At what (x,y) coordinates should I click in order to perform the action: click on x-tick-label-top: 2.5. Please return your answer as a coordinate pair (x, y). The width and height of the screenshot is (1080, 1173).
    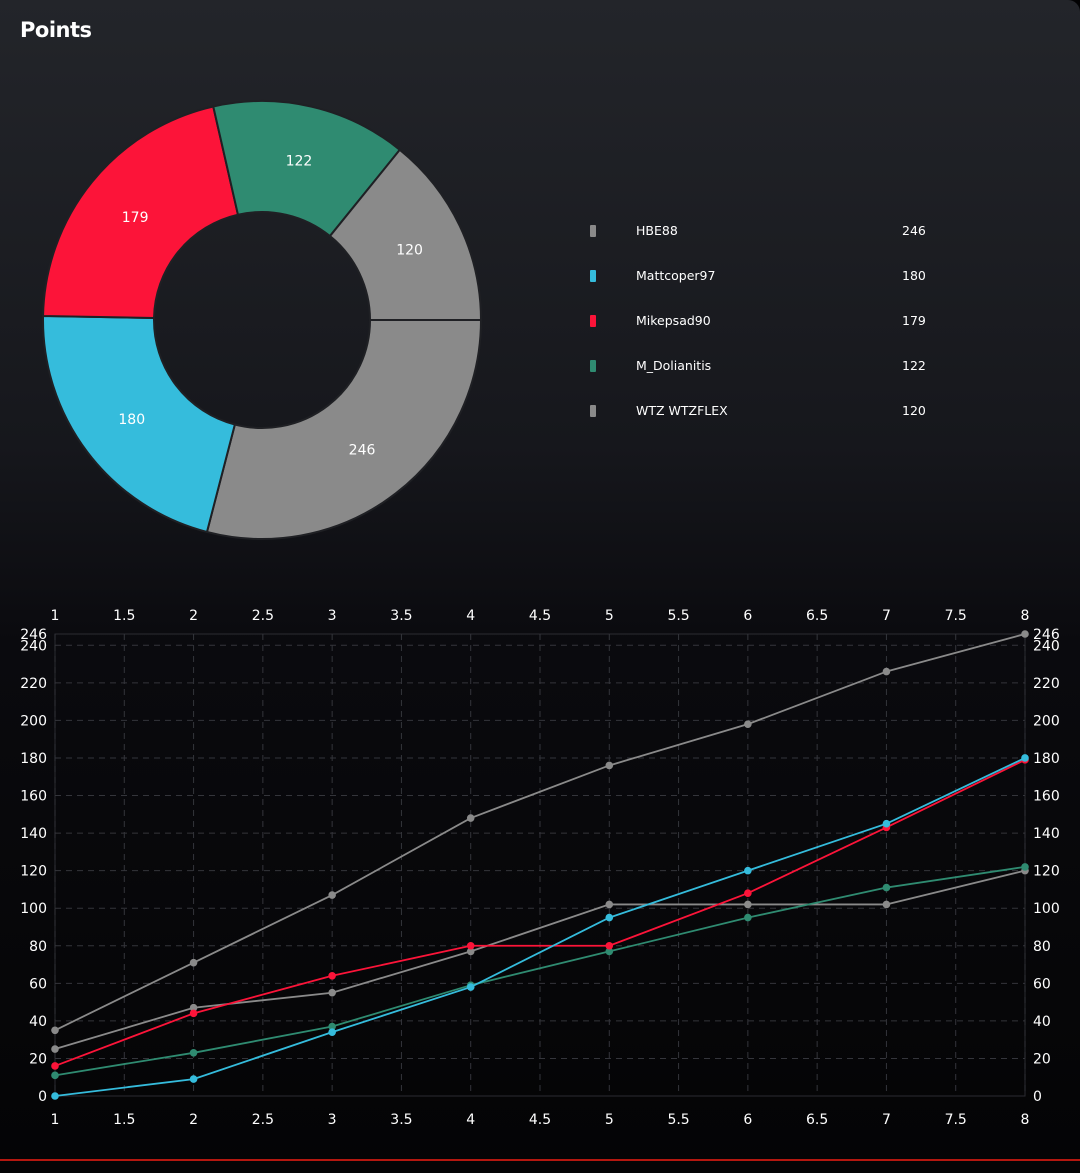
    Looking at the image, I should click on (263, 616).